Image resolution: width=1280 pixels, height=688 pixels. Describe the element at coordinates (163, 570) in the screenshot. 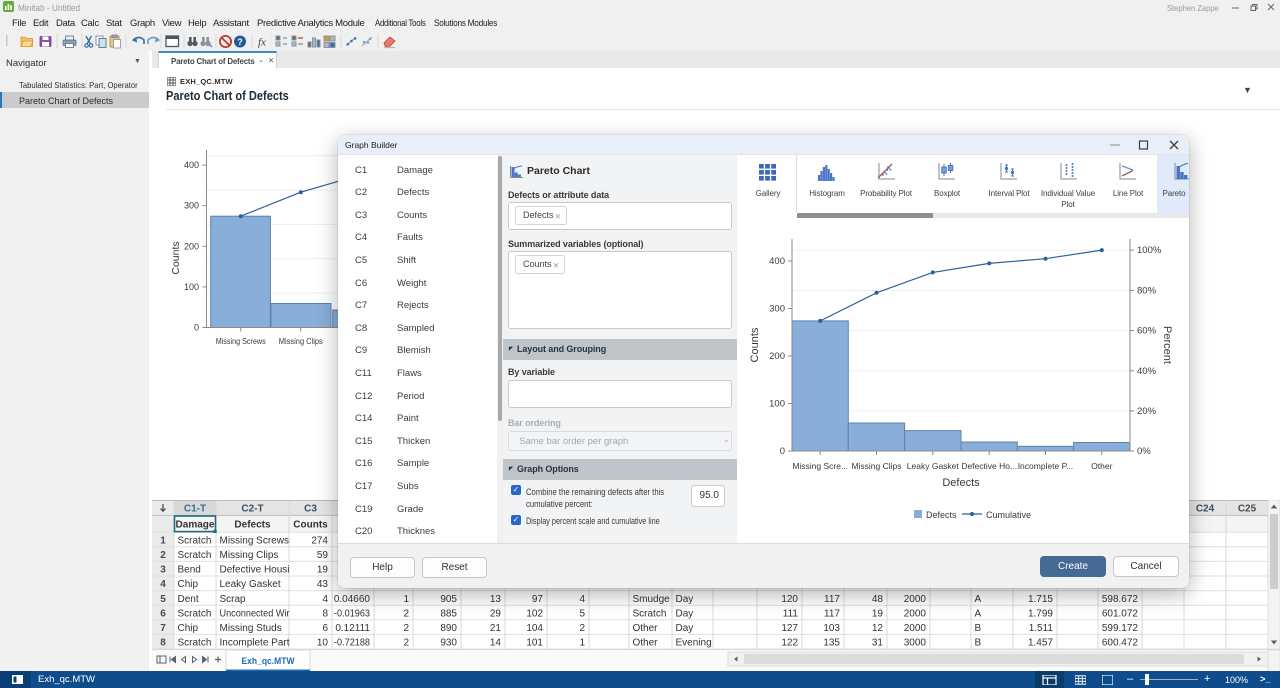

I see `svg-text: 3` at that location.